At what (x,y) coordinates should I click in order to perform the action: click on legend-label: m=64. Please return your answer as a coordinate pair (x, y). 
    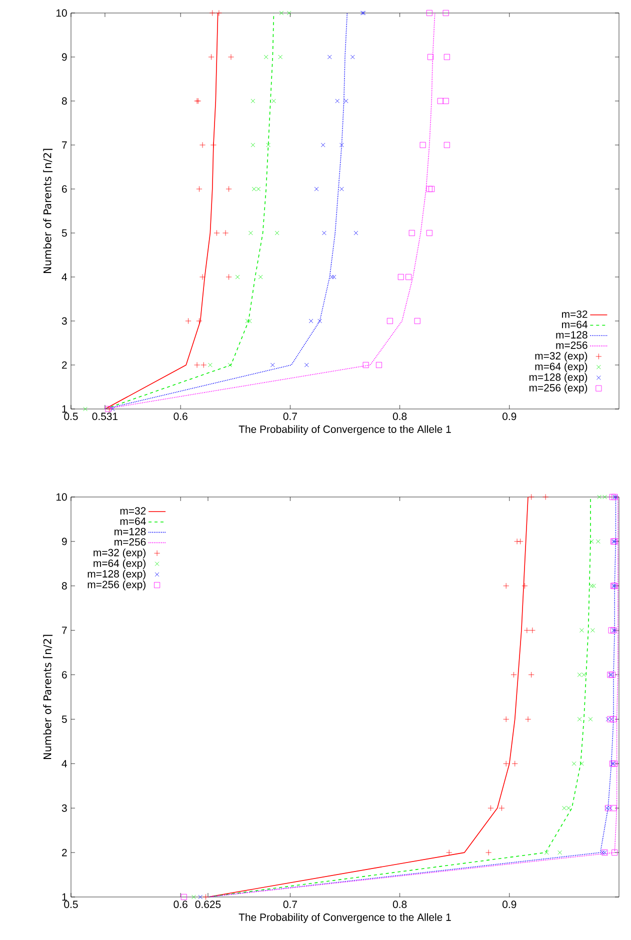
    Looking at the image, I should click on (575, 324).